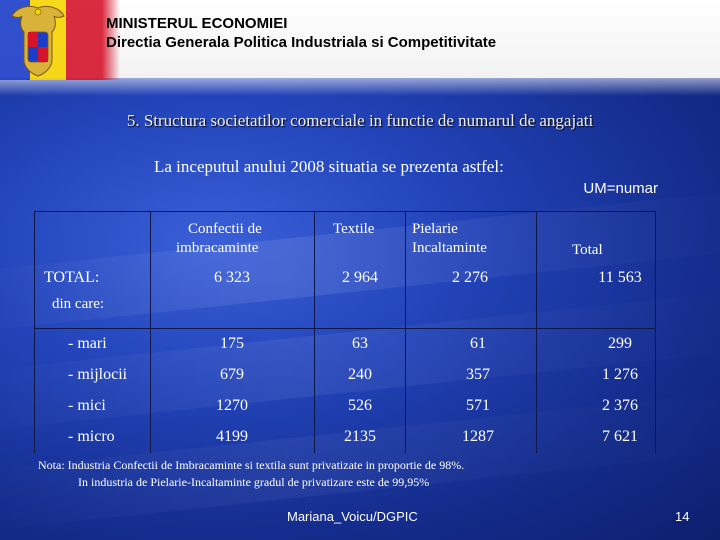 Image resolution: width=720 pixels, height=540 pixels. What do you see at coordinates (232, 277) in the screenshot?
I see `total-value: 6 323` at bounding box center [232, 277].